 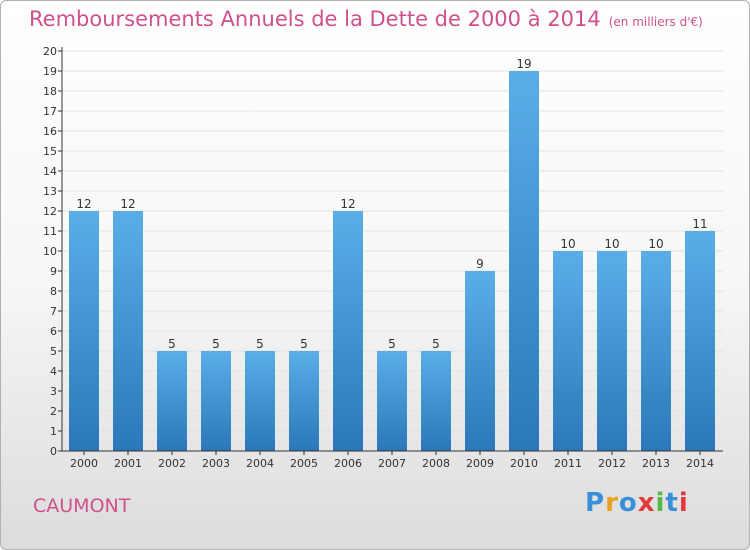 I want to click on bar-2011, so click(x=568, y=351).